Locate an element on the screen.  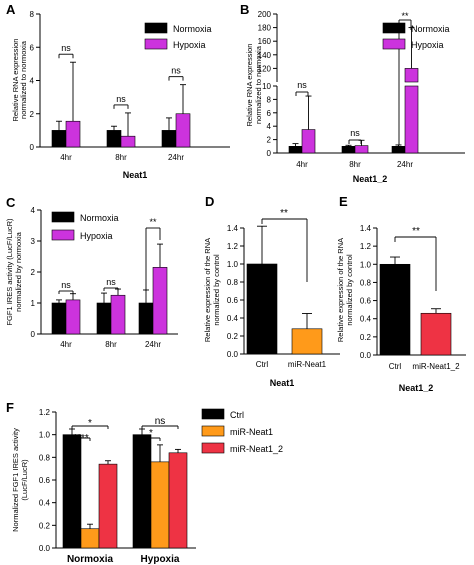
panel-f-y-label-1: Normalized FGF1 IRES activity is located at coordinates (15, 480).